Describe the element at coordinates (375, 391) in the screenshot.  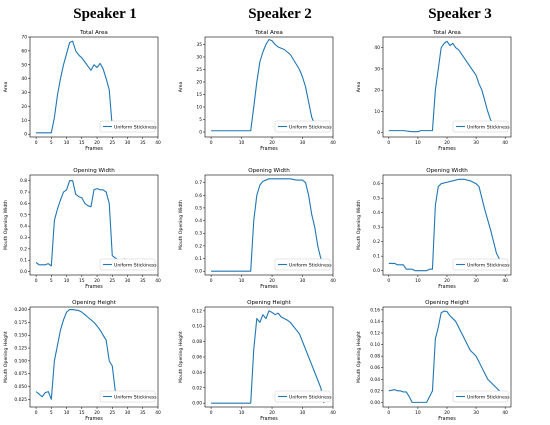
I see `chart-9-y-tick-label: 0.02` at that location.